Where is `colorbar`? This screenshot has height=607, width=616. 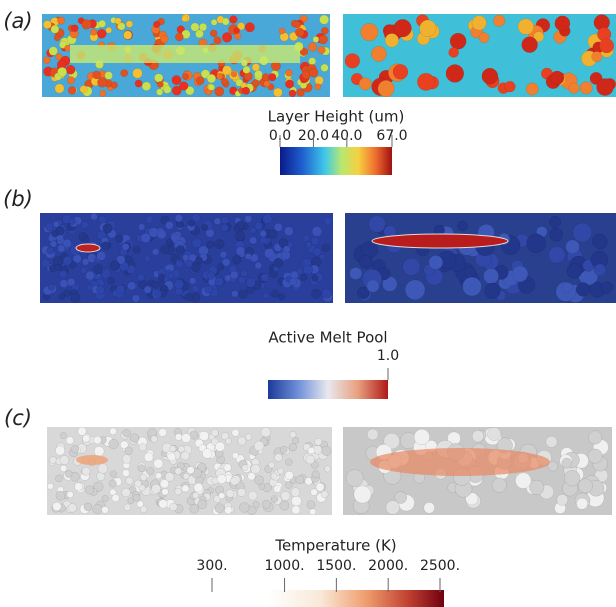 colorbar is located at coordinates (356, 598).